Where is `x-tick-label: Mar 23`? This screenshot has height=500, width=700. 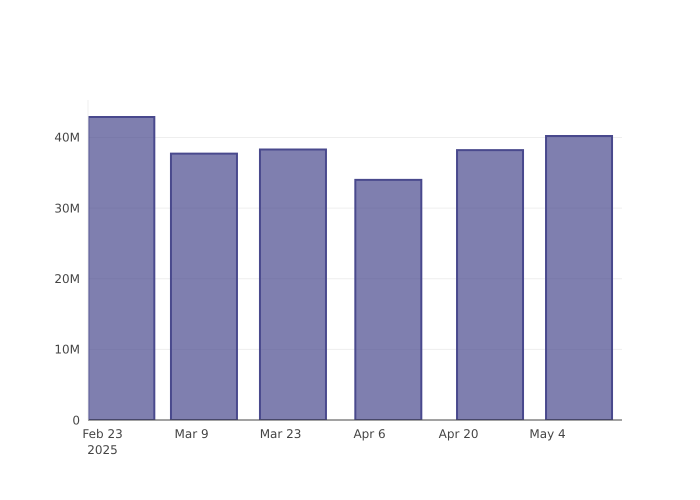 x-tick-label: Mar 23 is located at coordinates (281, 434).